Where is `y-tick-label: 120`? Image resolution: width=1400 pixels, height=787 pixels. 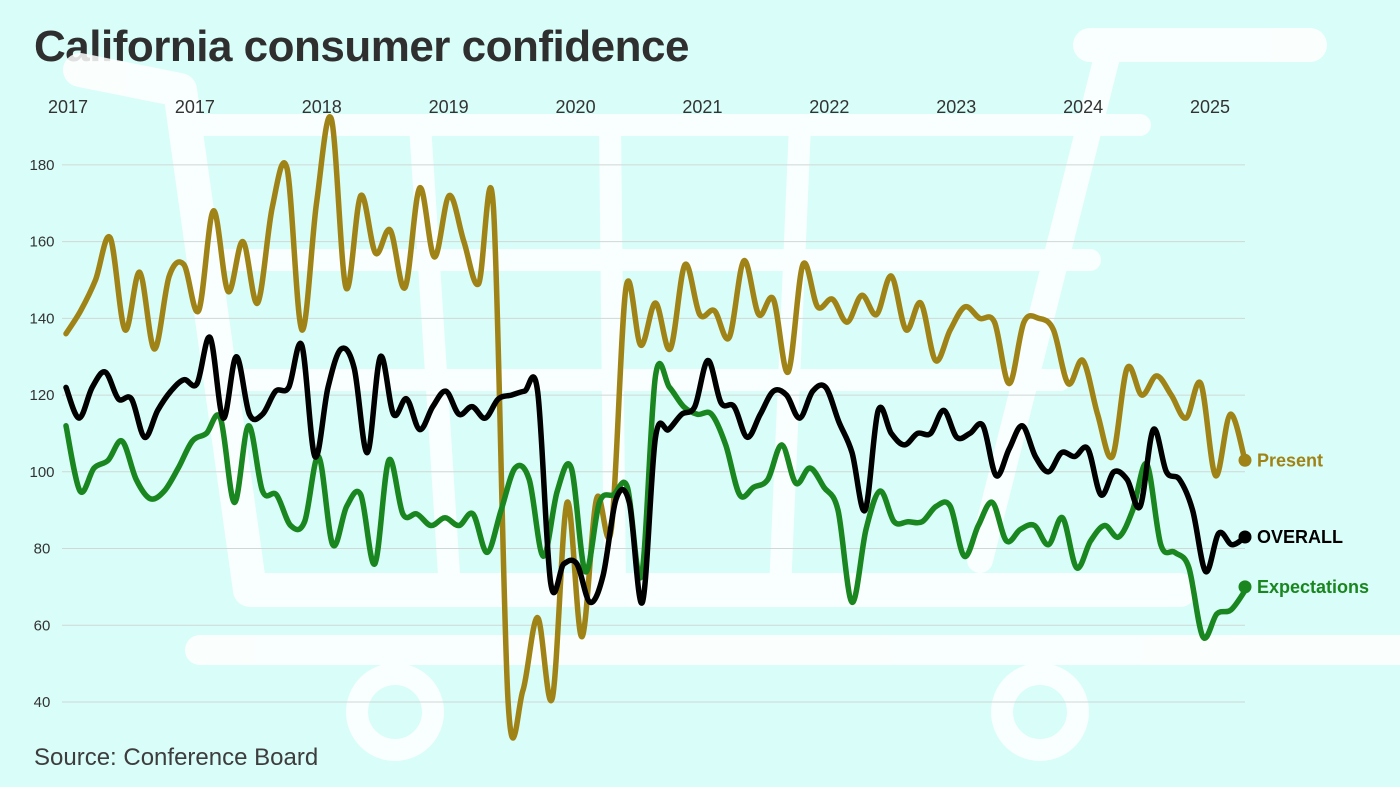
y-tick-label: 120 is located at coordinates (41, 395).